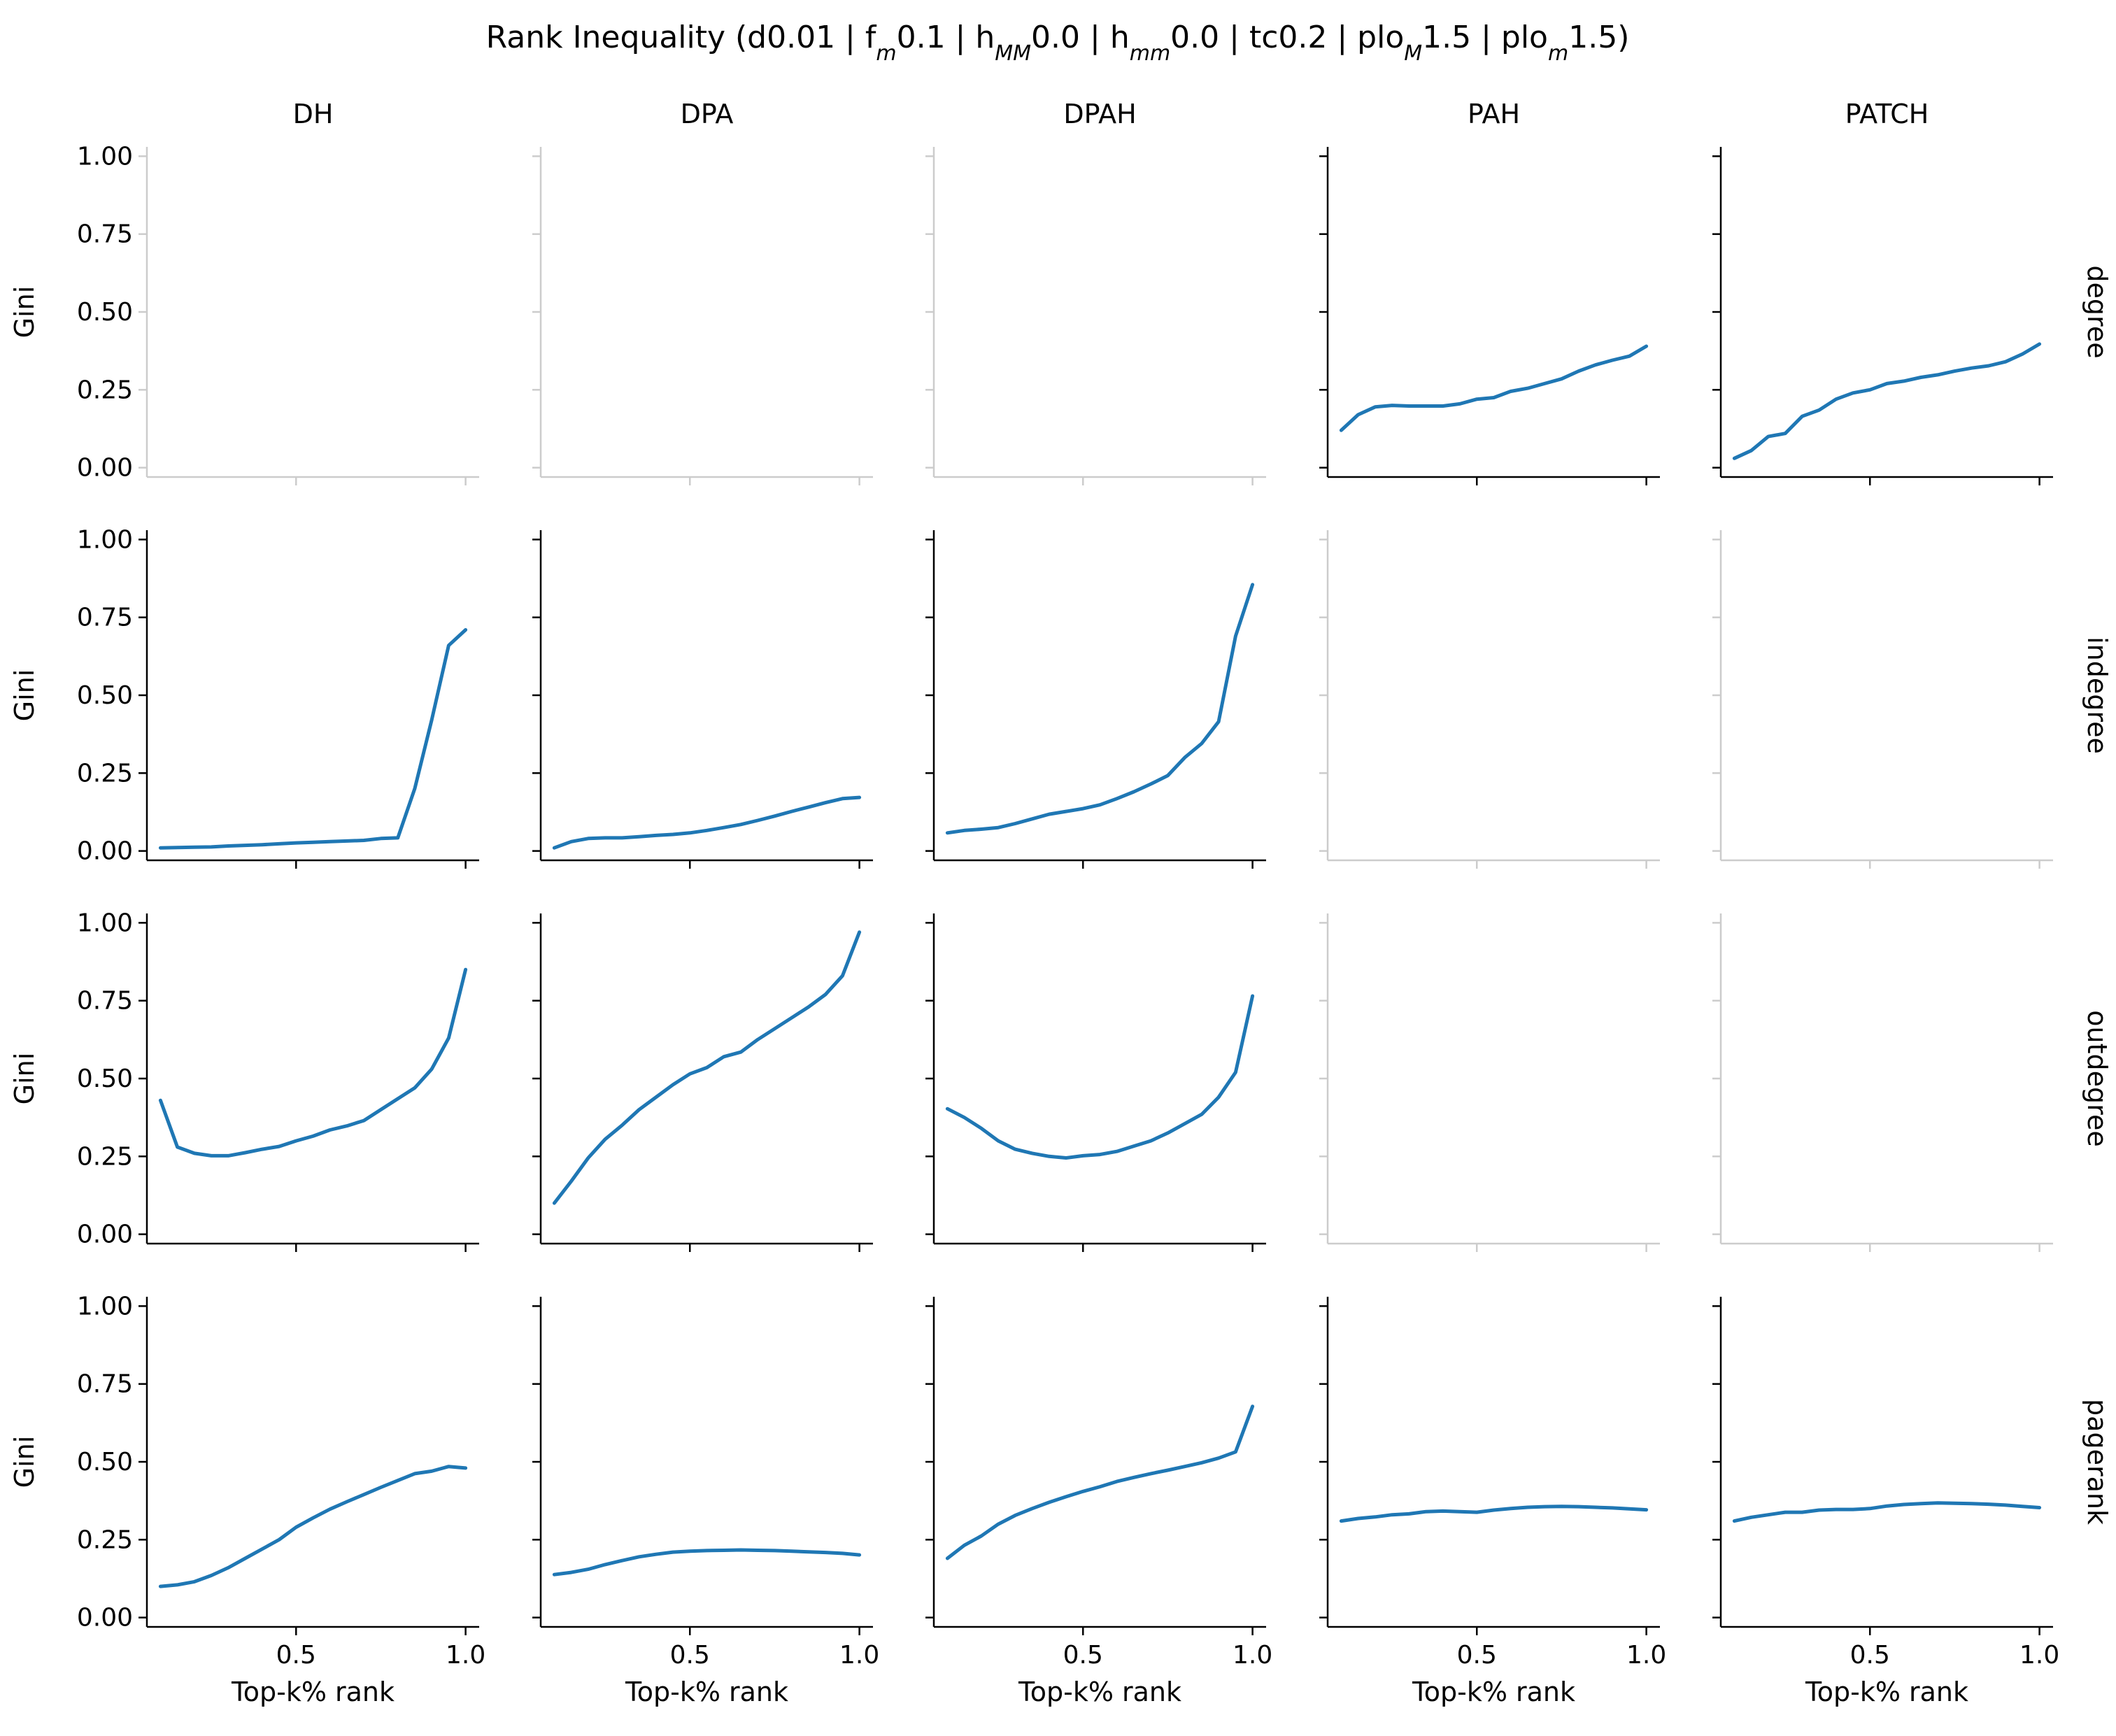 Image resolution: width=2116 pixels, height=1736 pixels. Describe the element at coordinates (1912, 699) in the screenshot. I see `panel-indegree-patch: indegree` at that location.